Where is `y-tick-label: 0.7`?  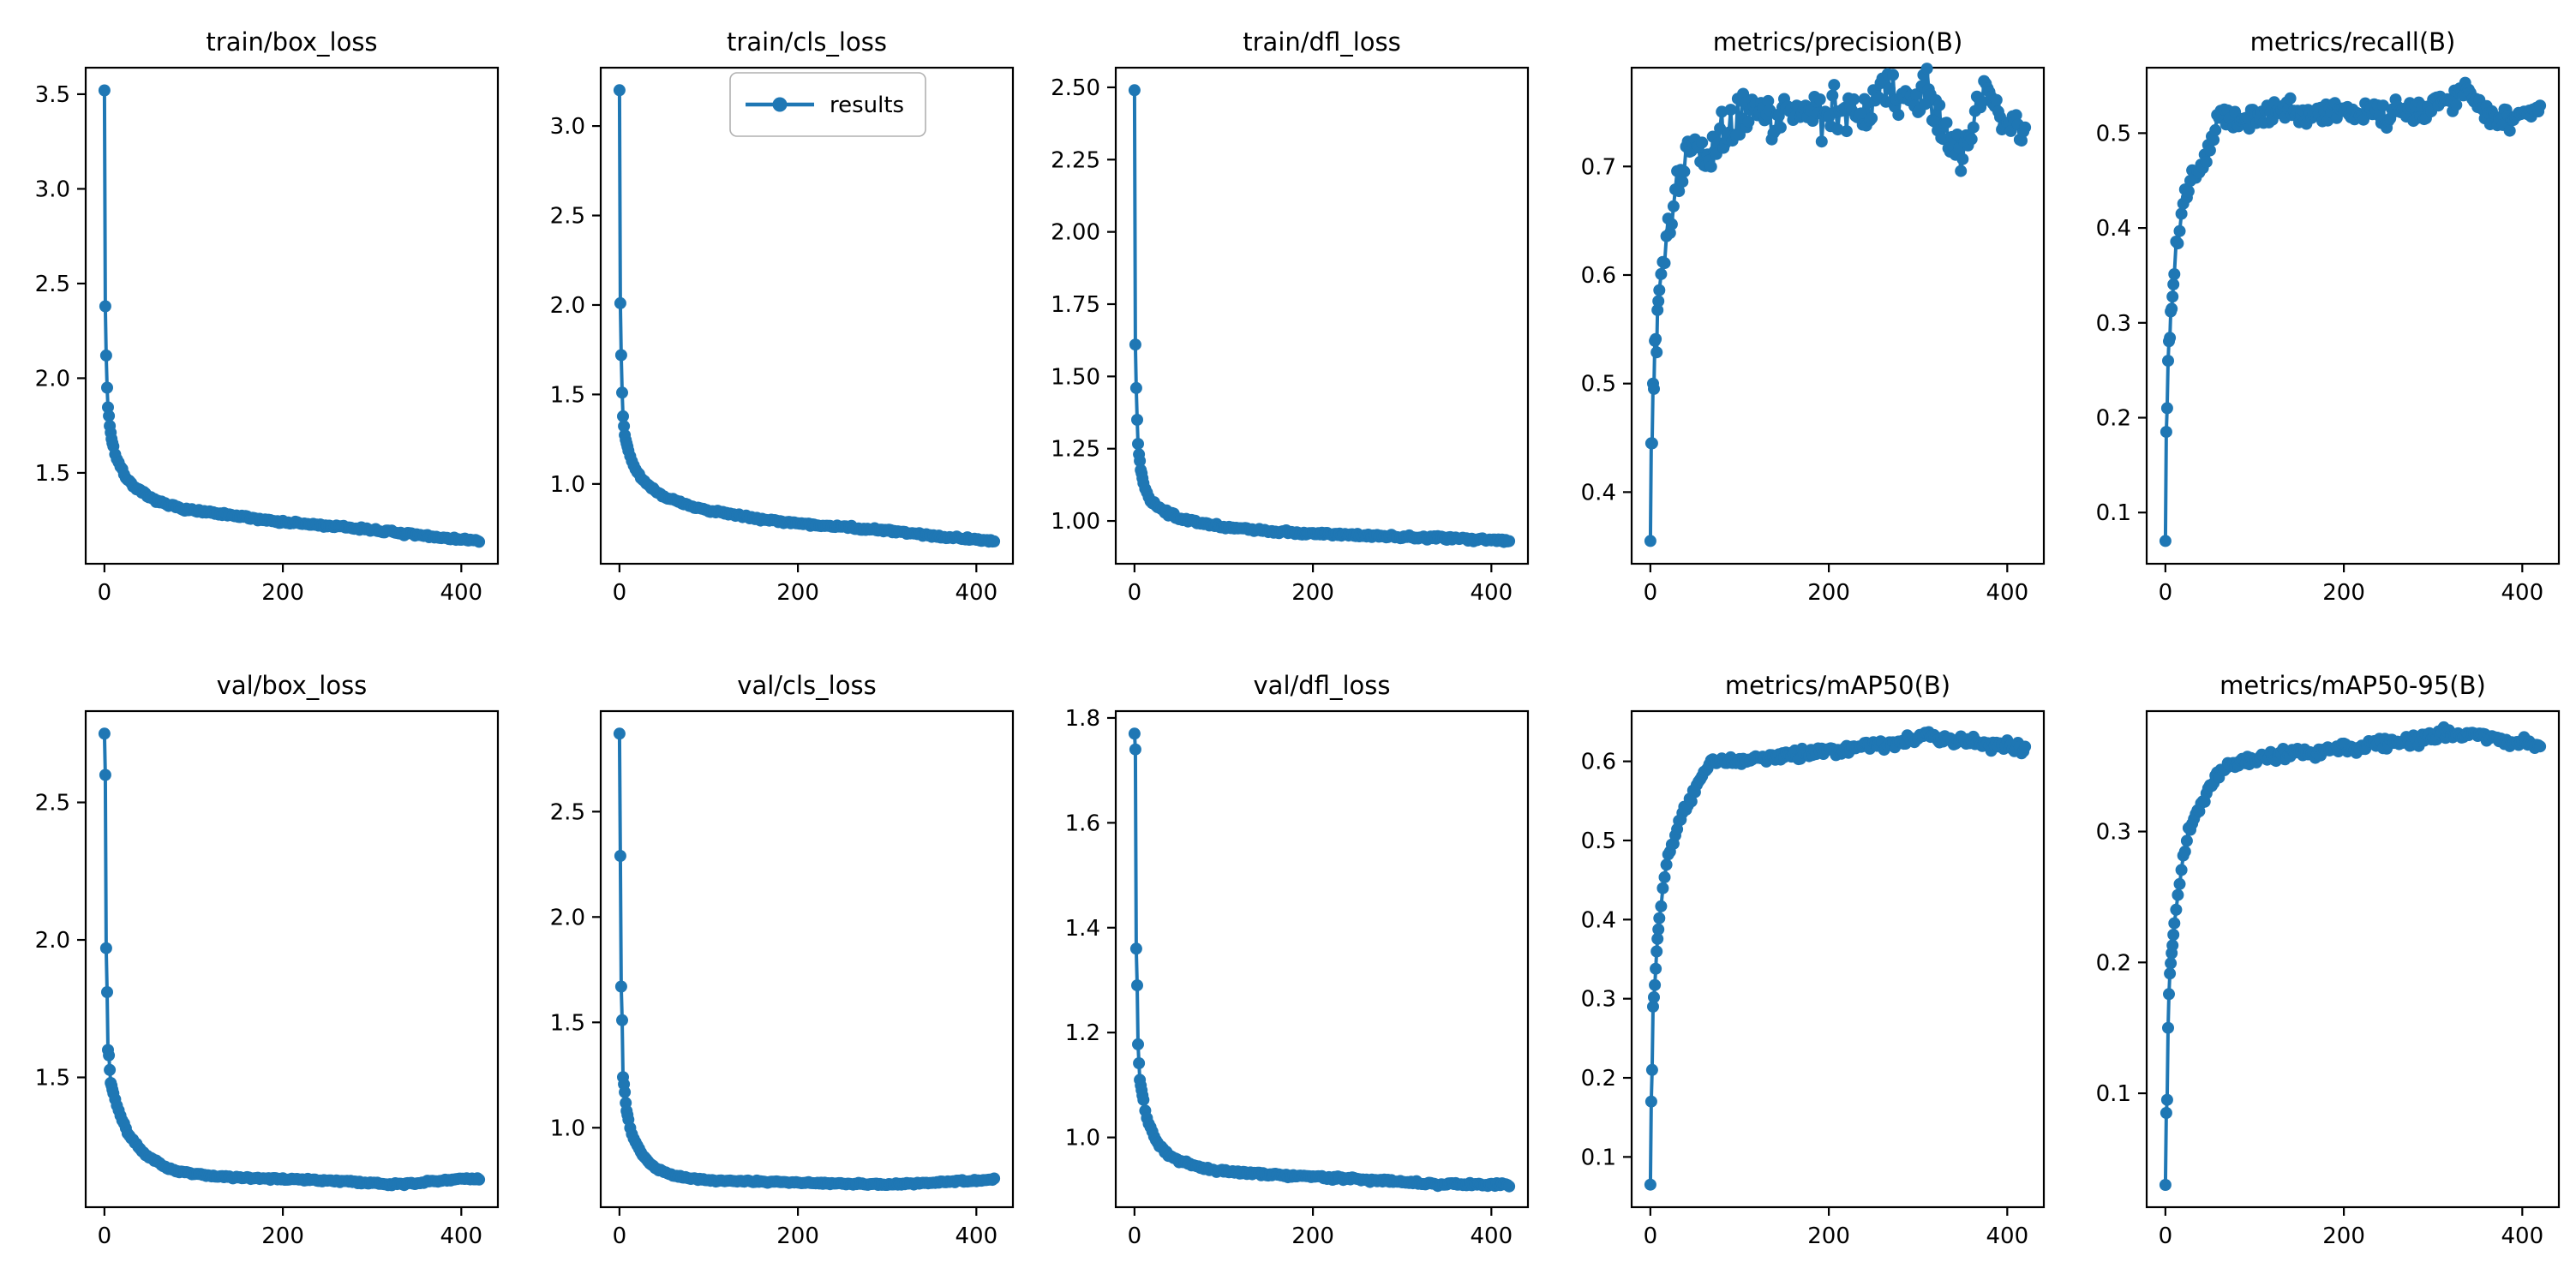
y-tick-label: 0.7 is located at coordinates (1597, 167).